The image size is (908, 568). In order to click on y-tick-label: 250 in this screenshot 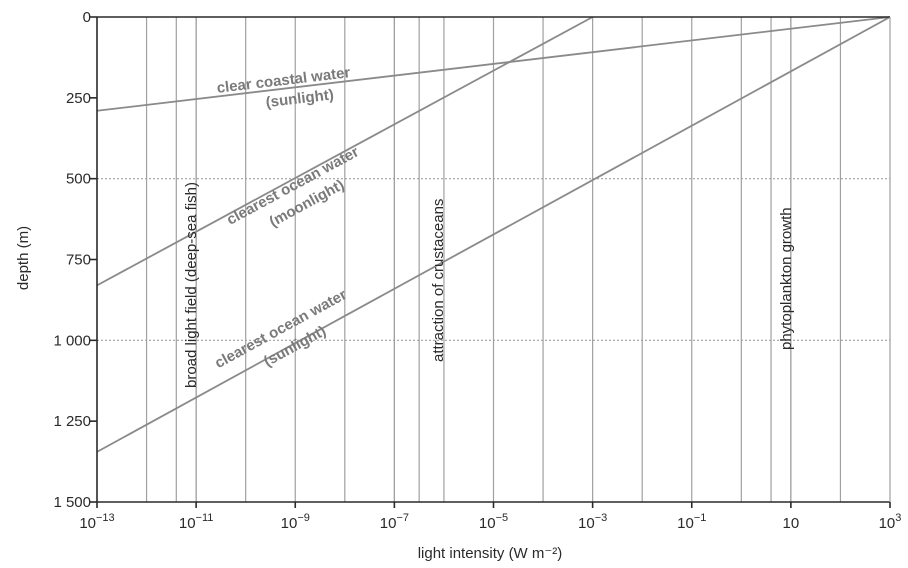, I will do `click(78, 98)`.